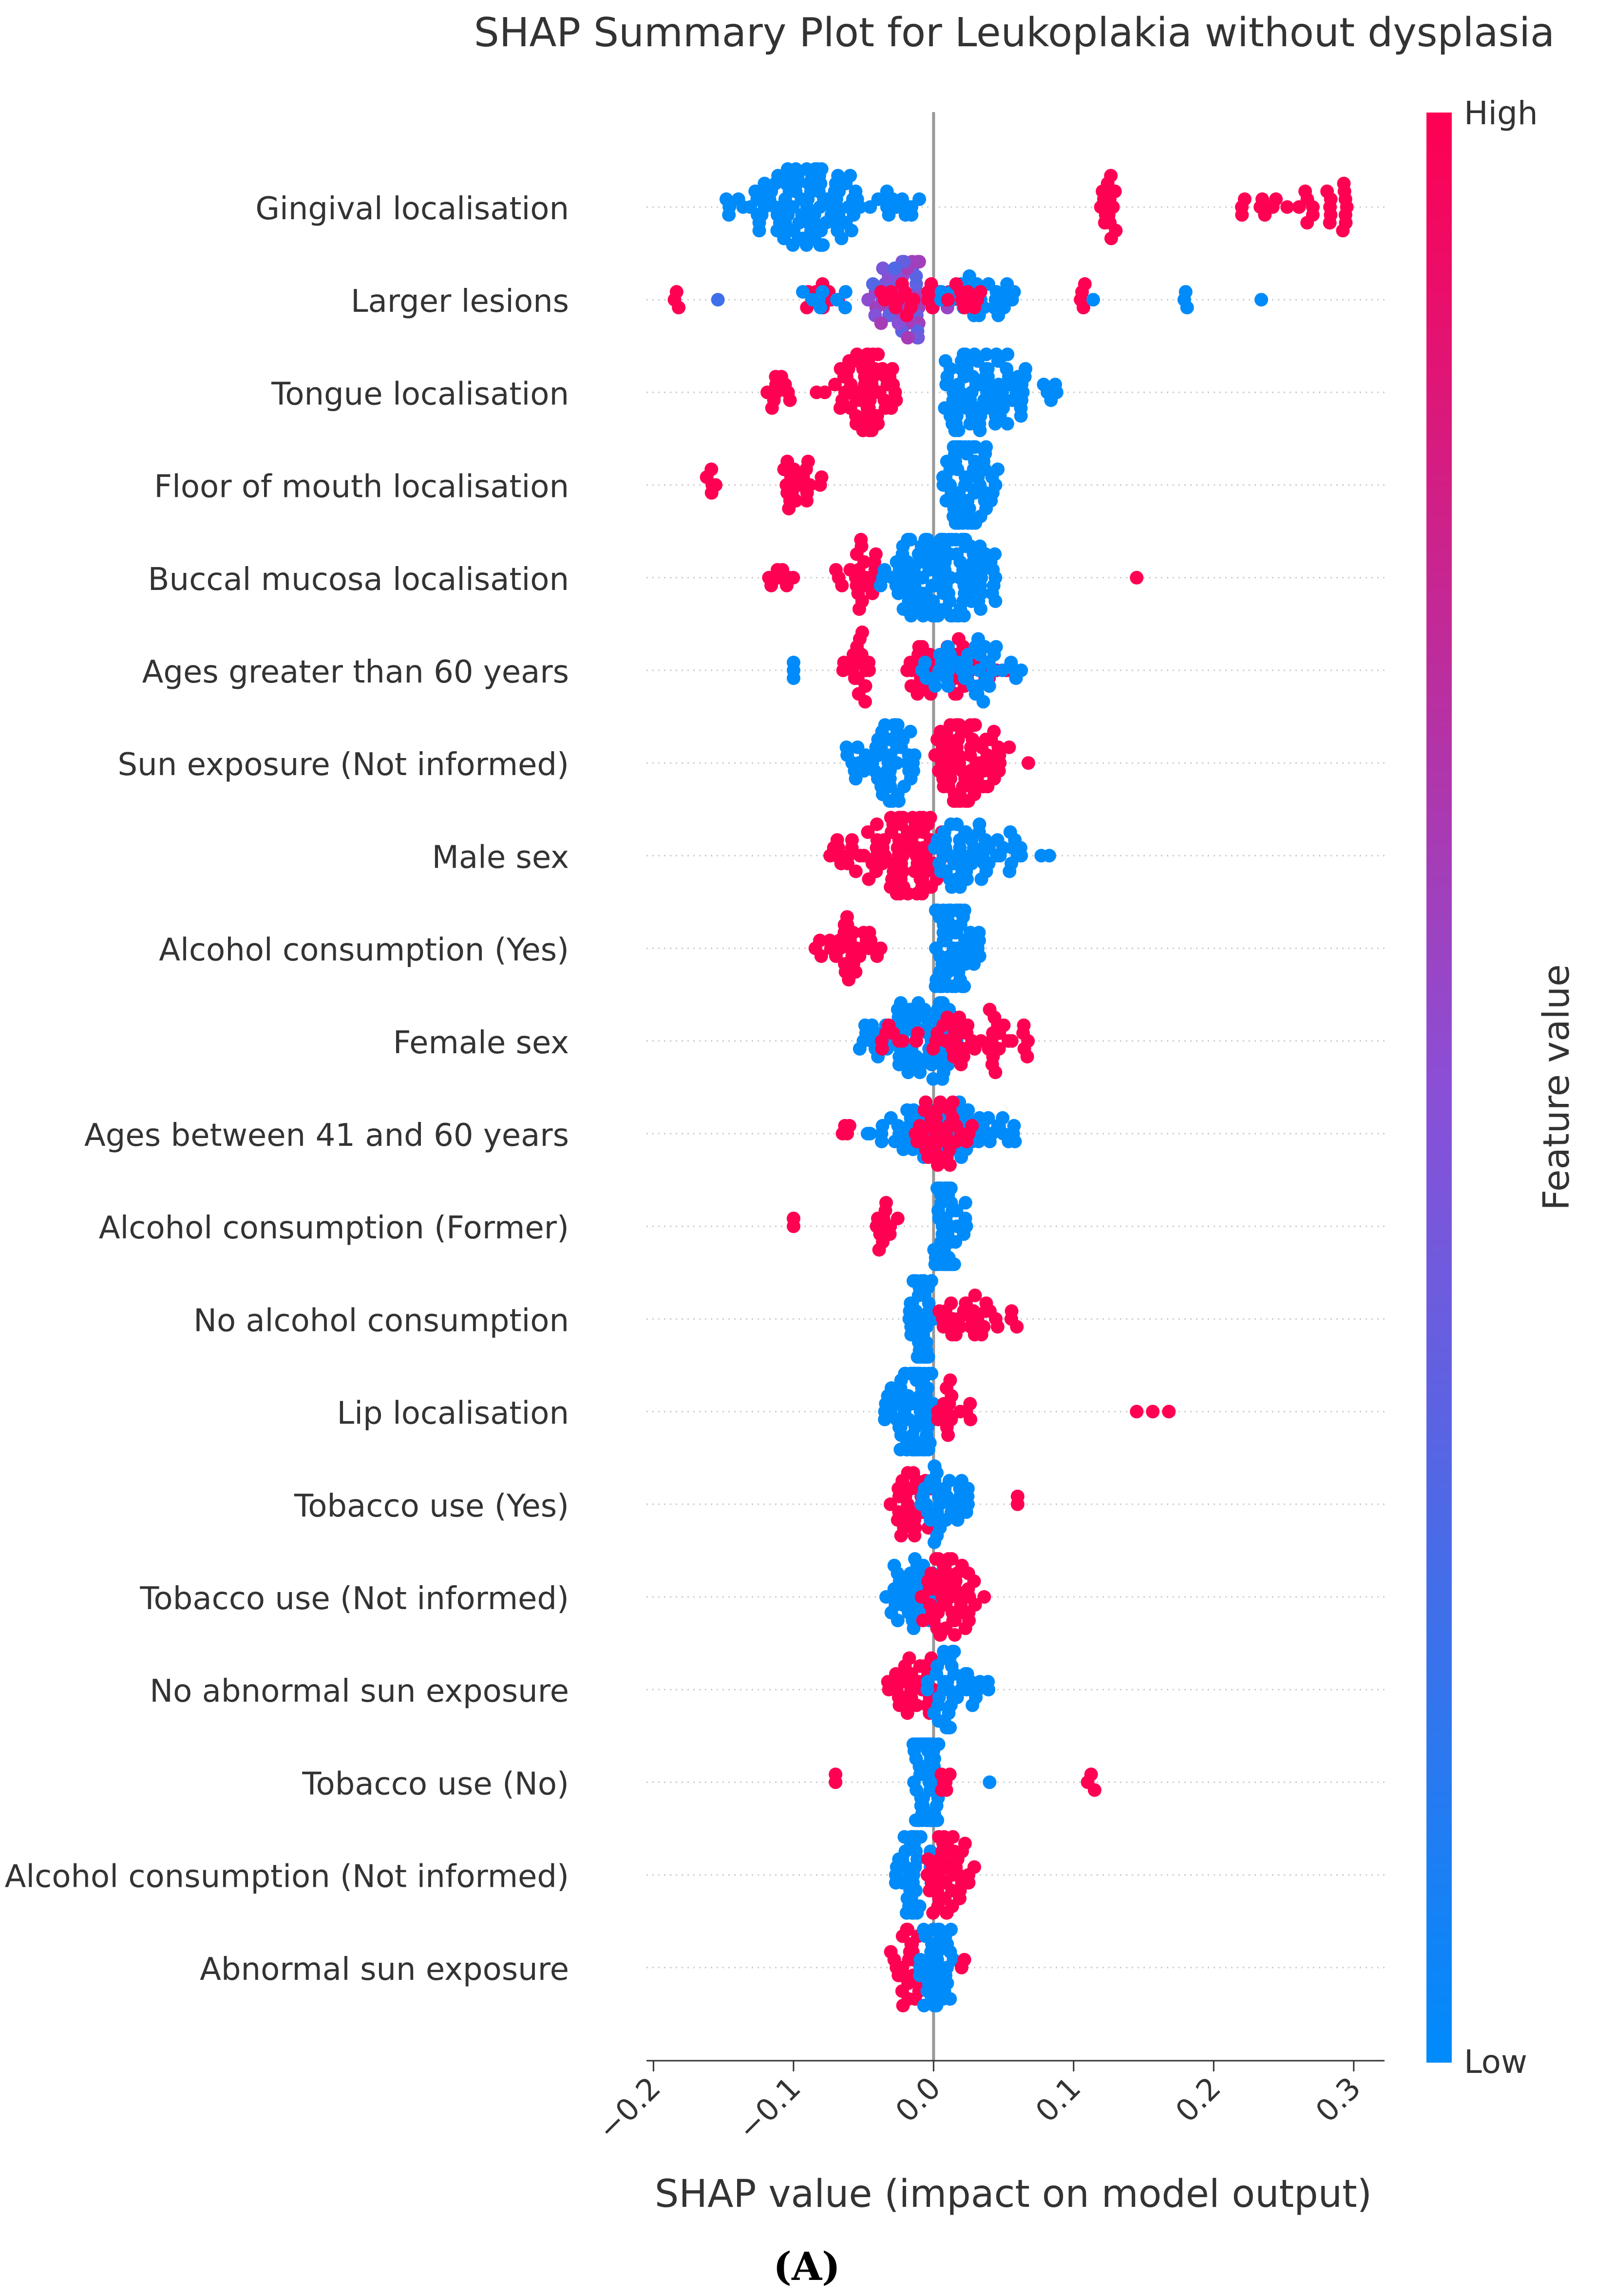 This screenshot has width=1614, height=2296. I want to click on feature-label: No abnormal sun exposure, so click(359, 1691).